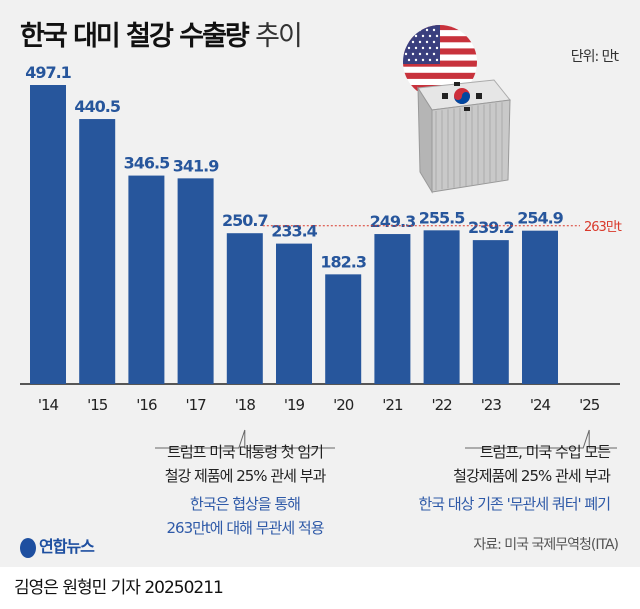 This screenshot has width=640, height=609. Describe the element at coordinates (442, 217) in the screenshot. I see `data-label: 255.5` at that location.